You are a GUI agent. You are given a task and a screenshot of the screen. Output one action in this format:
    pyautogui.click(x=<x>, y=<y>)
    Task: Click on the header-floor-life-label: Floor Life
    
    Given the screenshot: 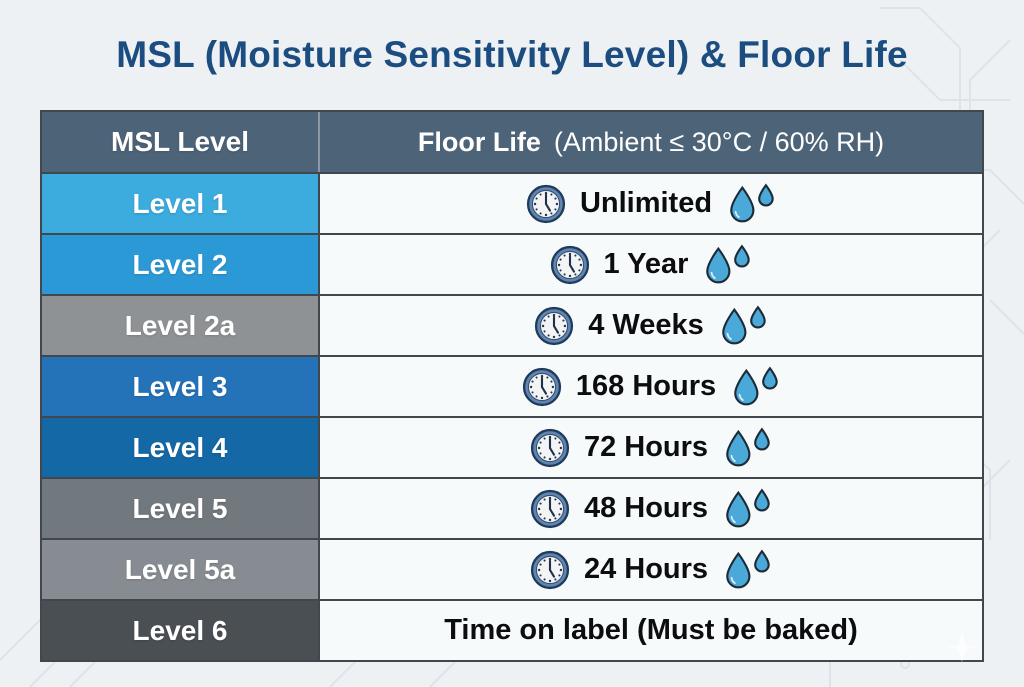 What is the action you would take?
    pyautogui.click(x=479, y=141)
    